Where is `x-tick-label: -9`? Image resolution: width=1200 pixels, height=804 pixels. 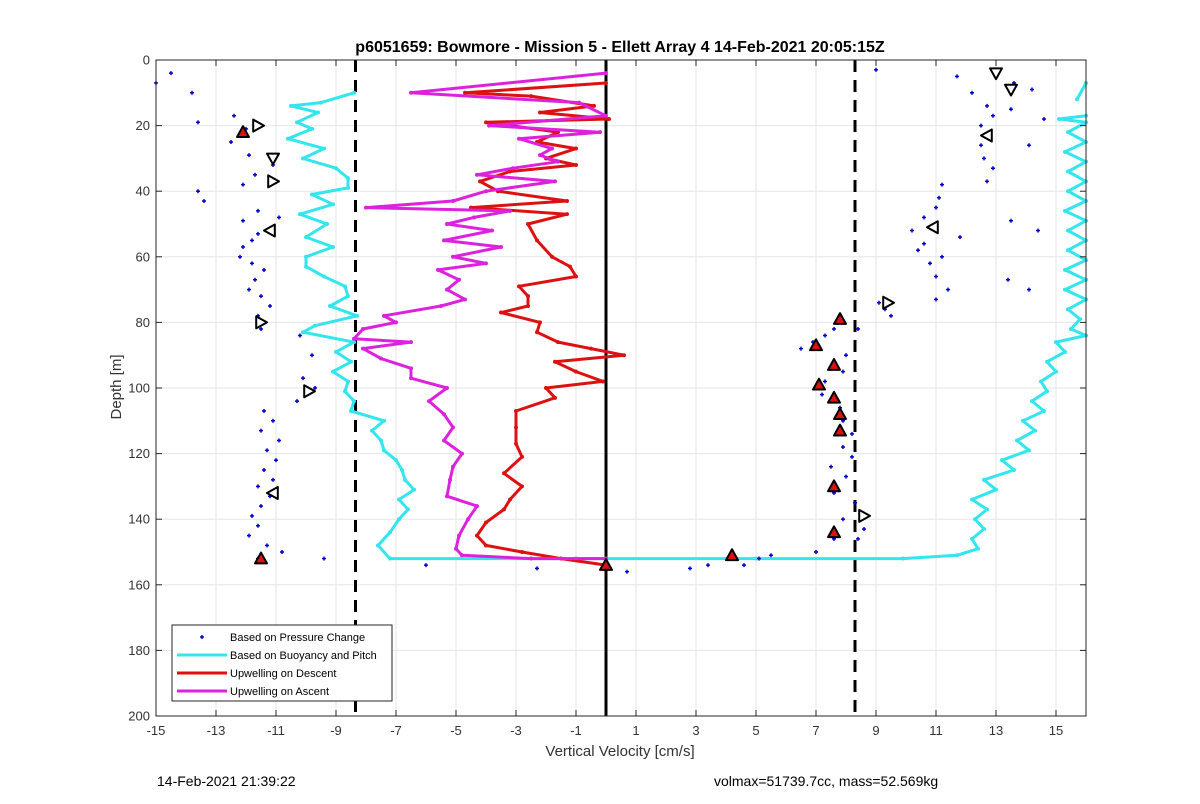
x-tick-label: -9 is located at coordinates (336, 730).